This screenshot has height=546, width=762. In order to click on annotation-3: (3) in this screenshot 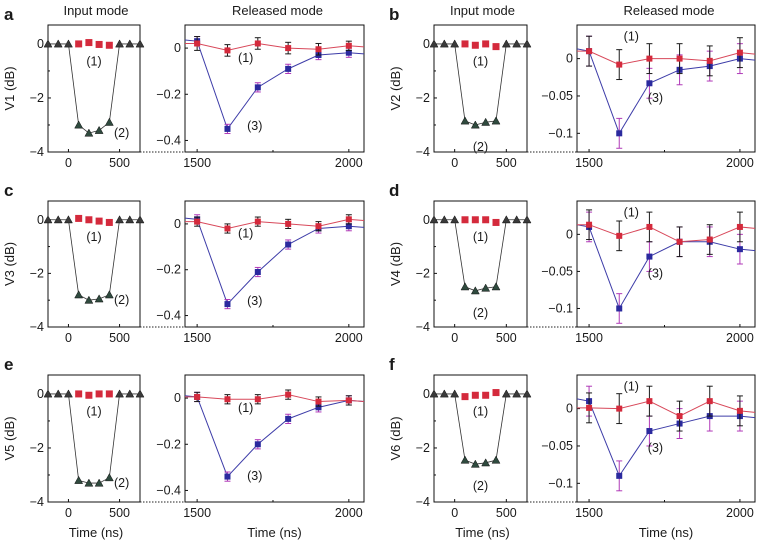, I will do `click(655, 448)`.